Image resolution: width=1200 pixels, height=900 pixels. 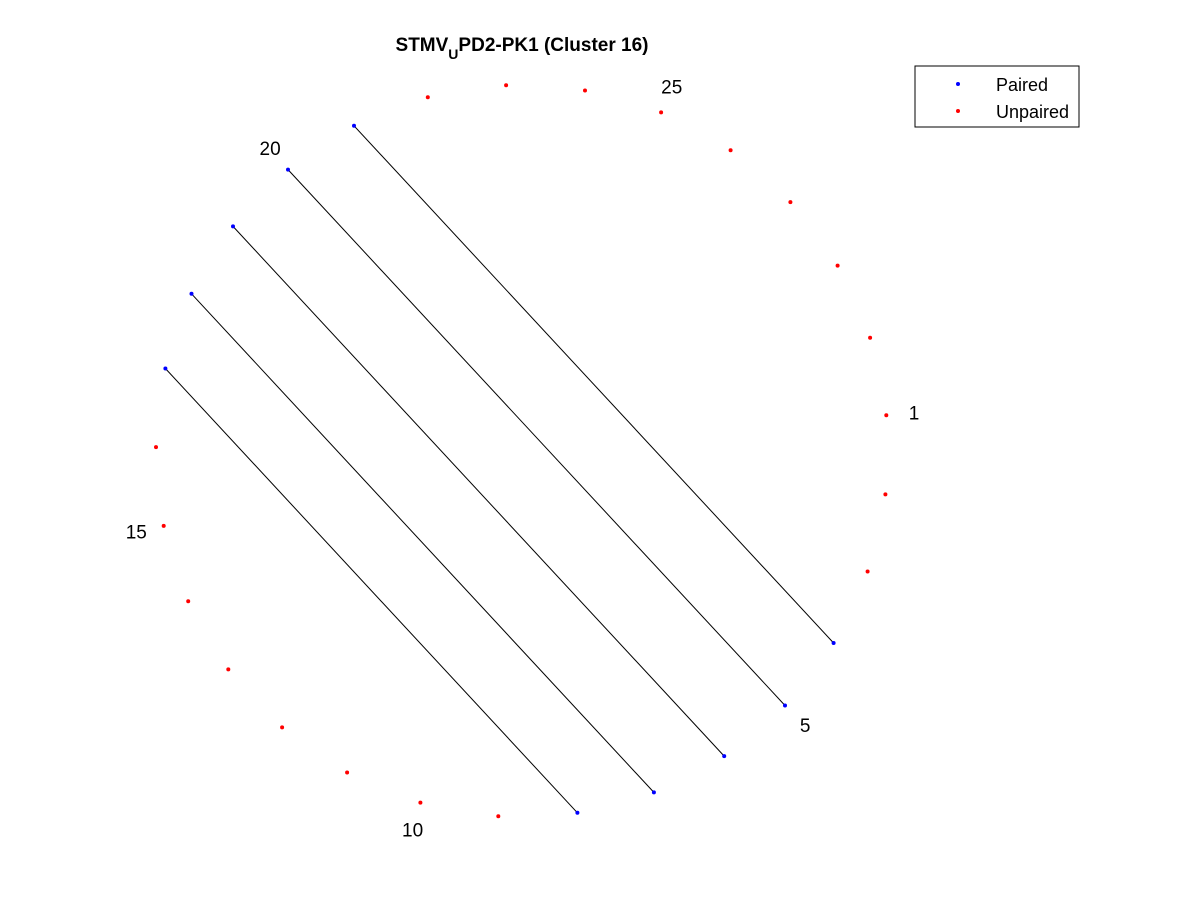 What do you see at coordinates (422, 45) in the screenshot?
I see `title-main: STMV` at bounding box center [422, 45].